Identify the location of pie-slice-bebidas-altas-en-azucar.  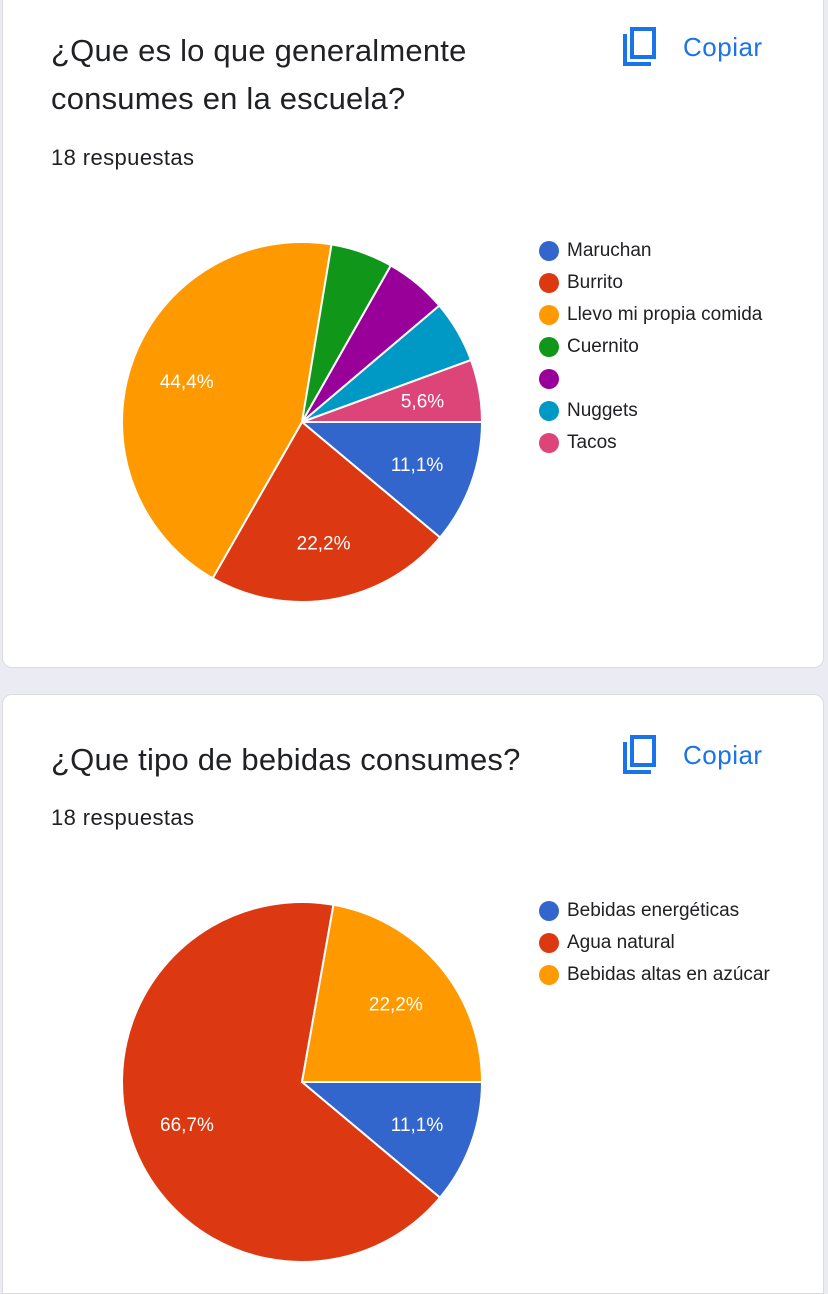
(392, 993).